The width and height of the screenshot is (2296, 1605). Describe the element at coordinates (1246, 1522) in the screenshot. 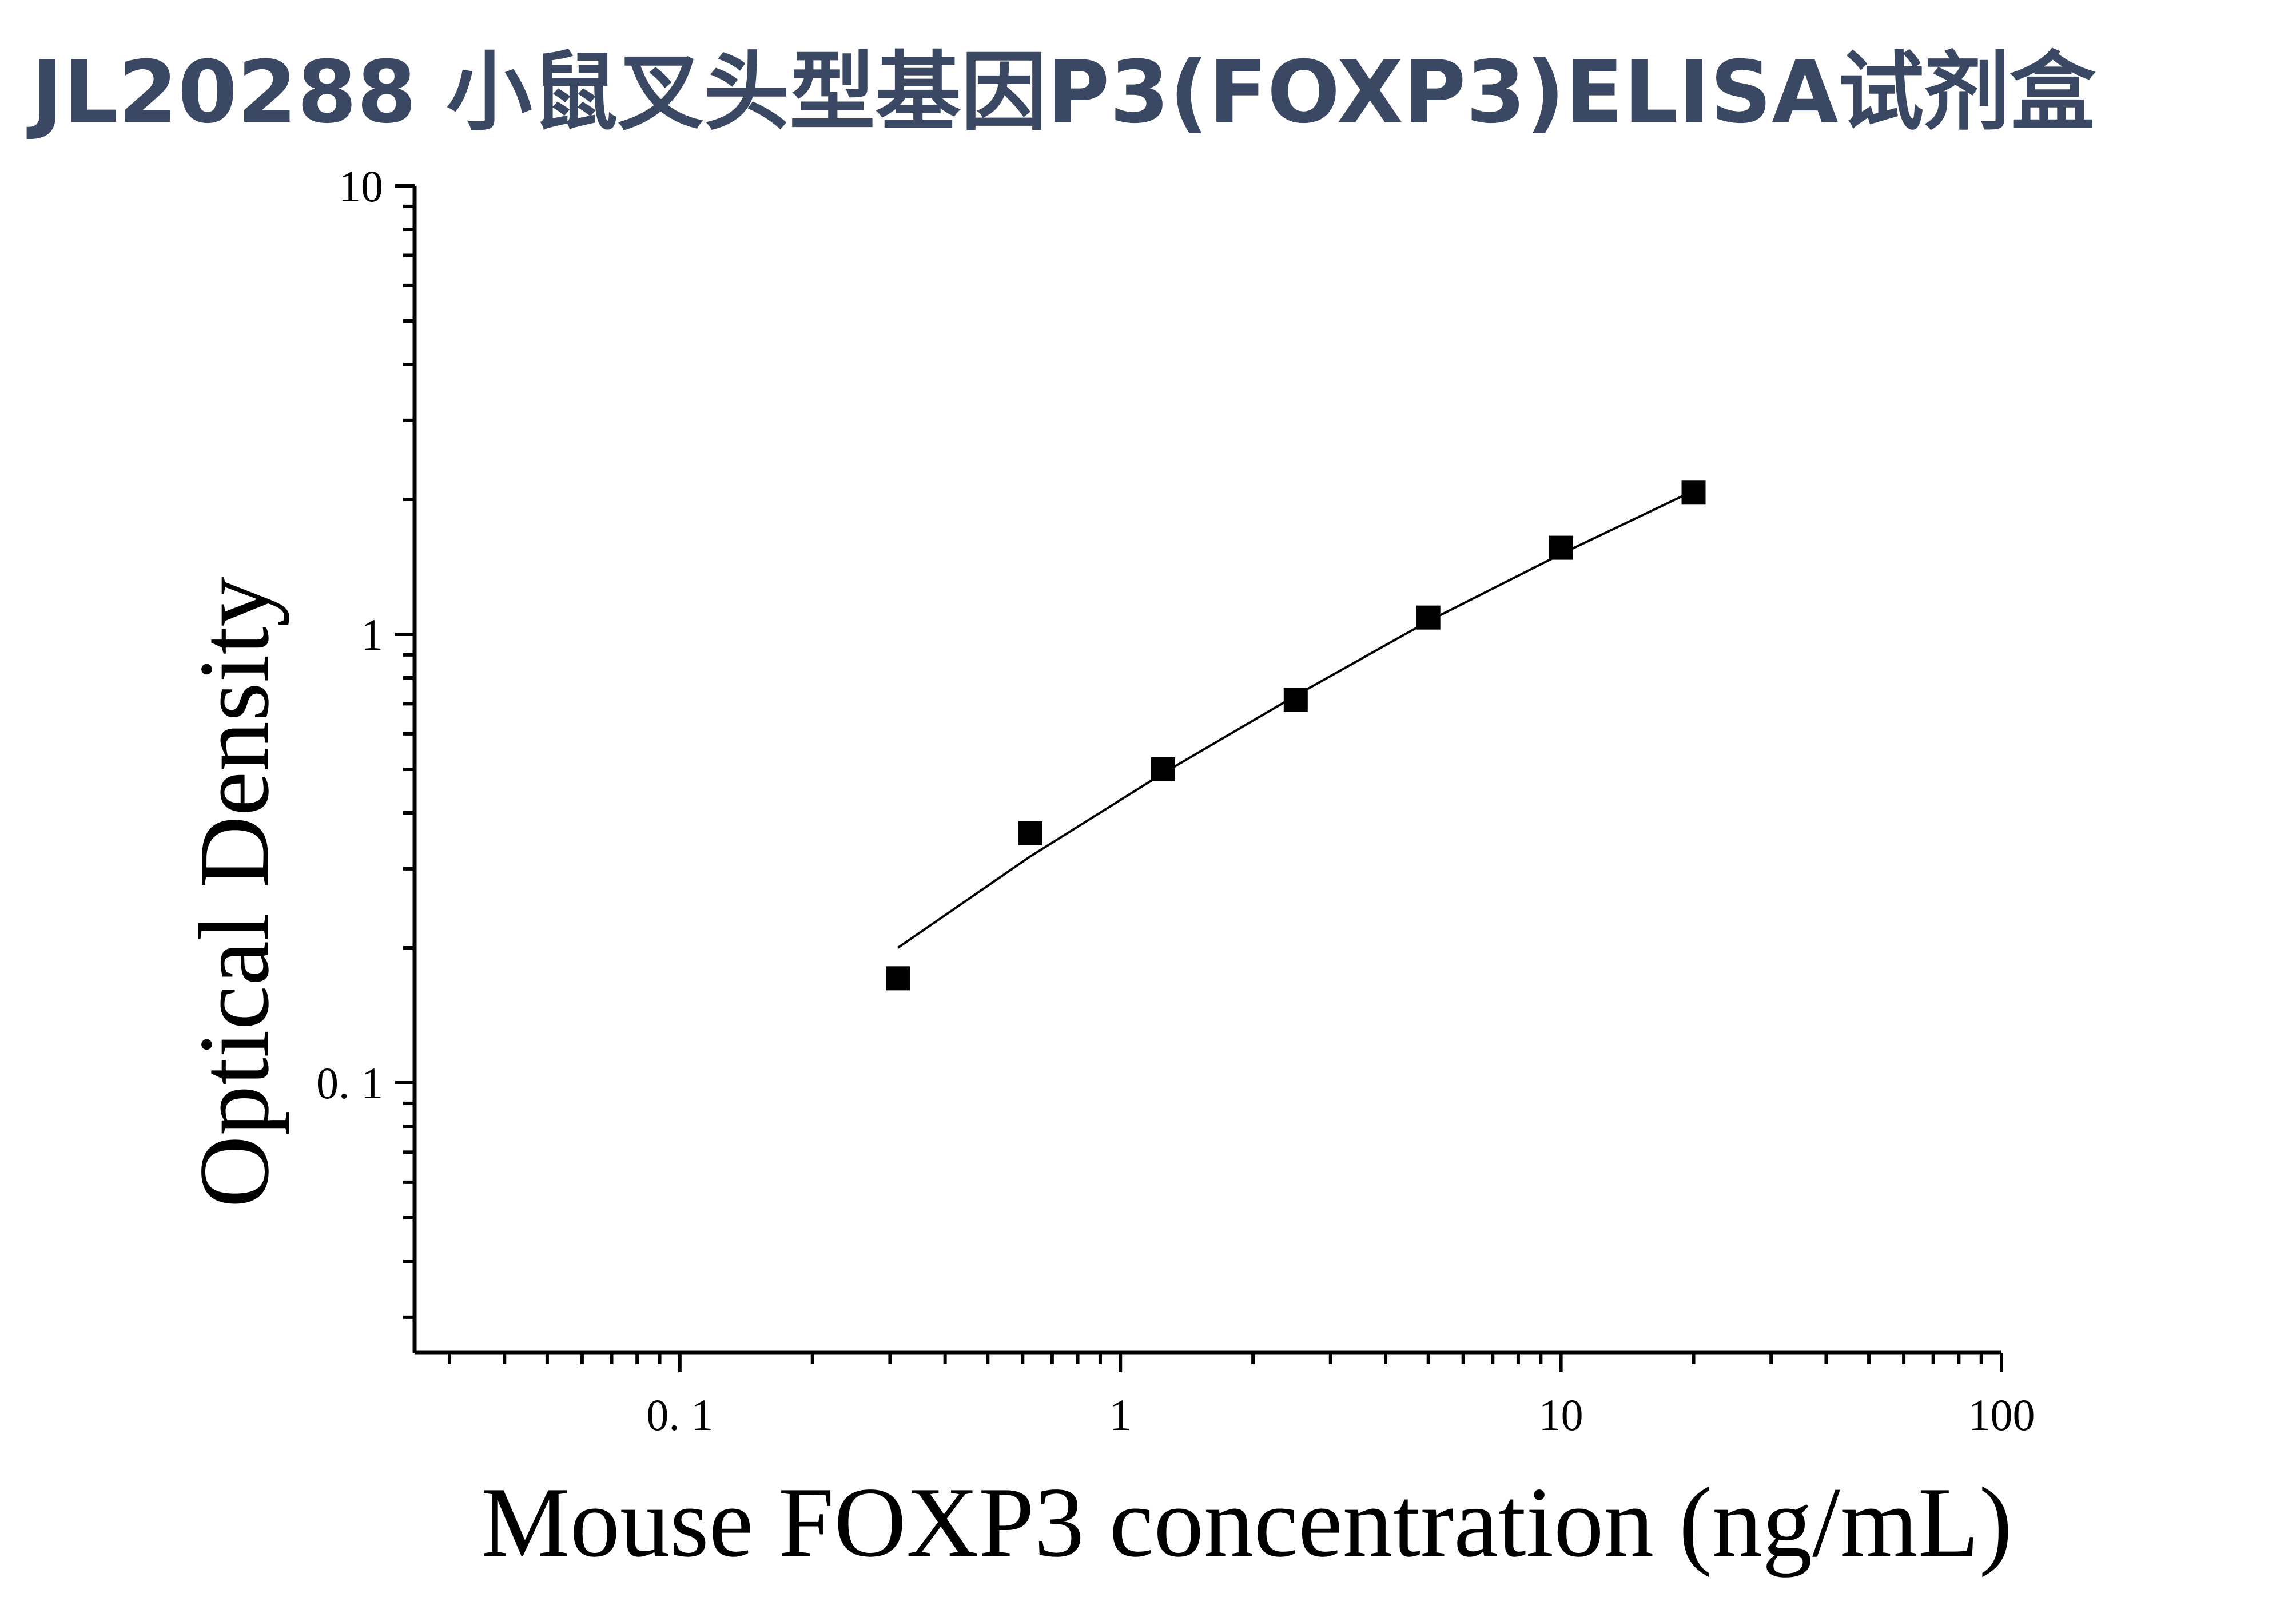

I see `x-axis-title: Mouse FOXP3 concentration (ng/mL)` at that location.